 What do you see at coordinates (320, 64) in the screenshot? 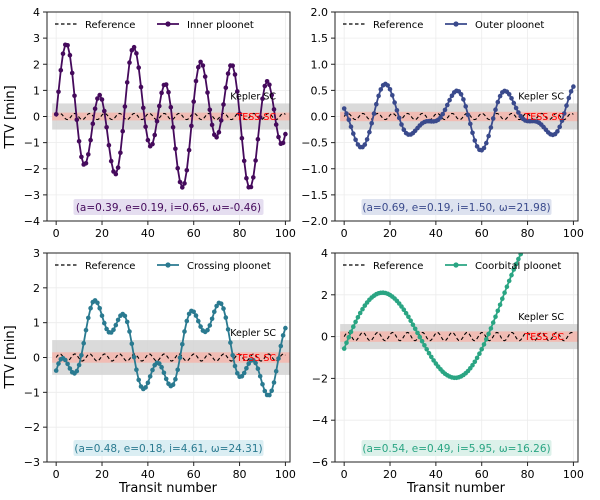
I see `y-tick-label: 1.0` at bounding box center [320, 64].